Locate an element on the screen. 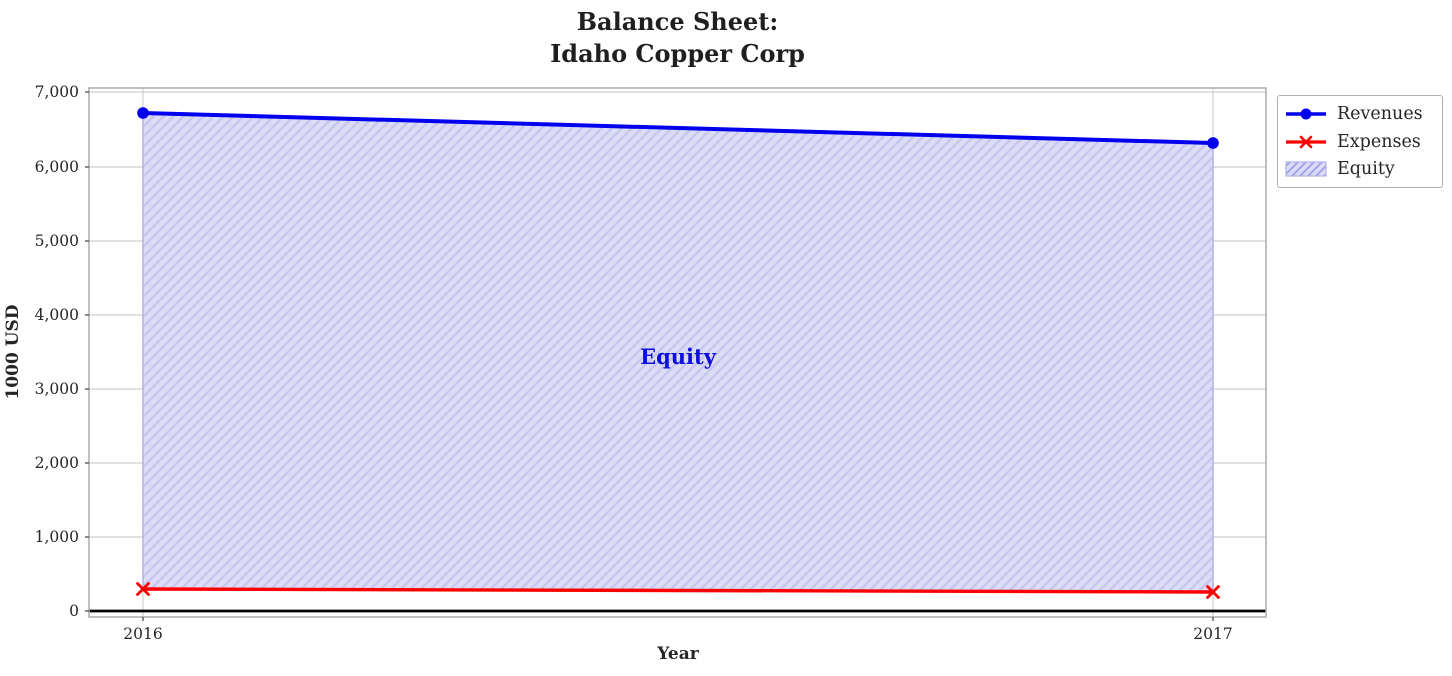 This screenshot has height=676, width=1452. x-axis-label: Year is located at coordinates (678, 654).